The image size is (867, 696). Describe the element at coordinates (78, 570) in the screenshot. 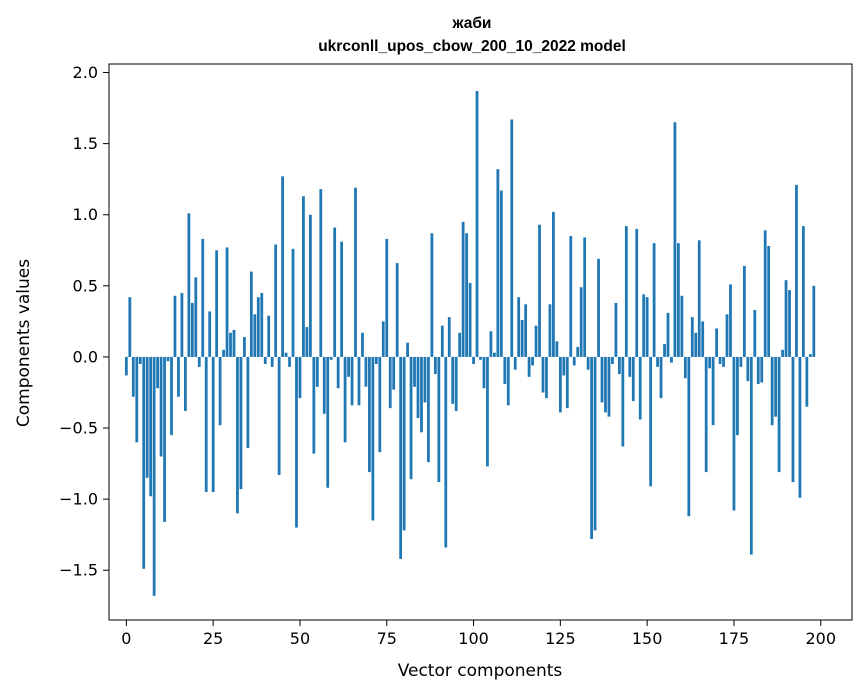

I see `y-tick-label: −1.5` at that location.